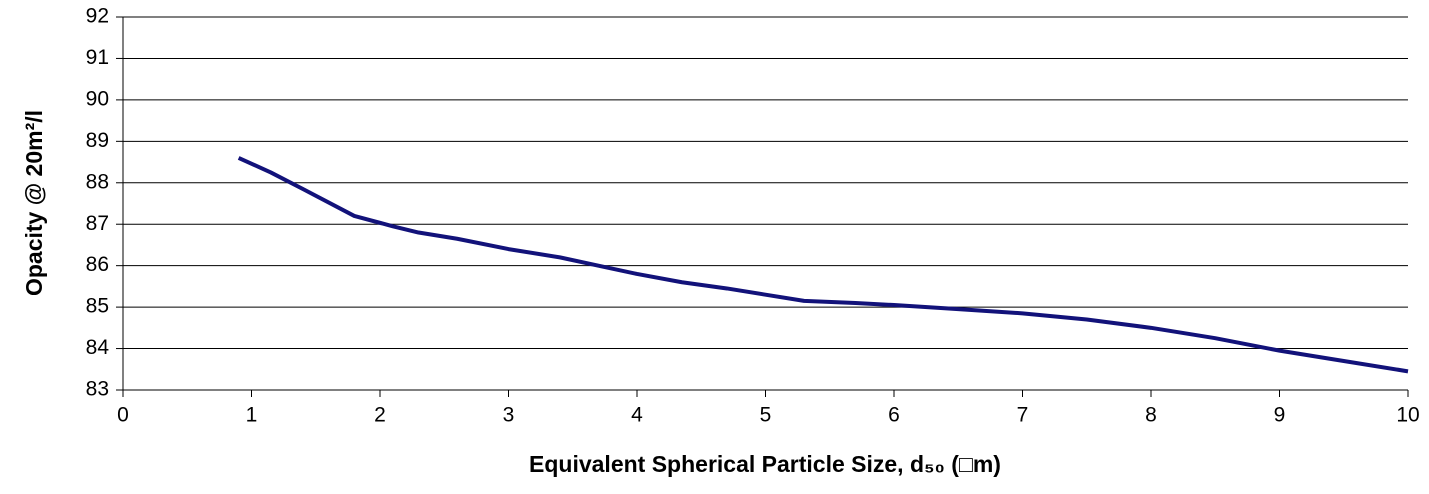 The width and height of the screenshot is (1429, 494). Describe the element at coordinates (97, 57) in the screenshot. I see `y-tick-label: 91` at that location.